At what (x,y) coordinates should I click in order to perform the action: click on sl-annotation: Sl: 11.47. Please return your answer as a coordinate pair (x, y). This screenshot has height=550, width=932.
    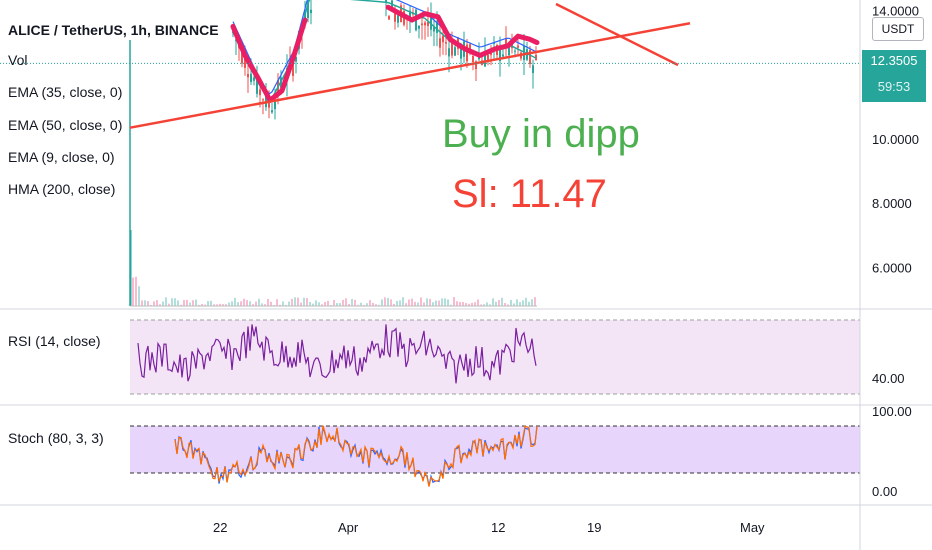
    Looking at the image, I should click on (529, 194).